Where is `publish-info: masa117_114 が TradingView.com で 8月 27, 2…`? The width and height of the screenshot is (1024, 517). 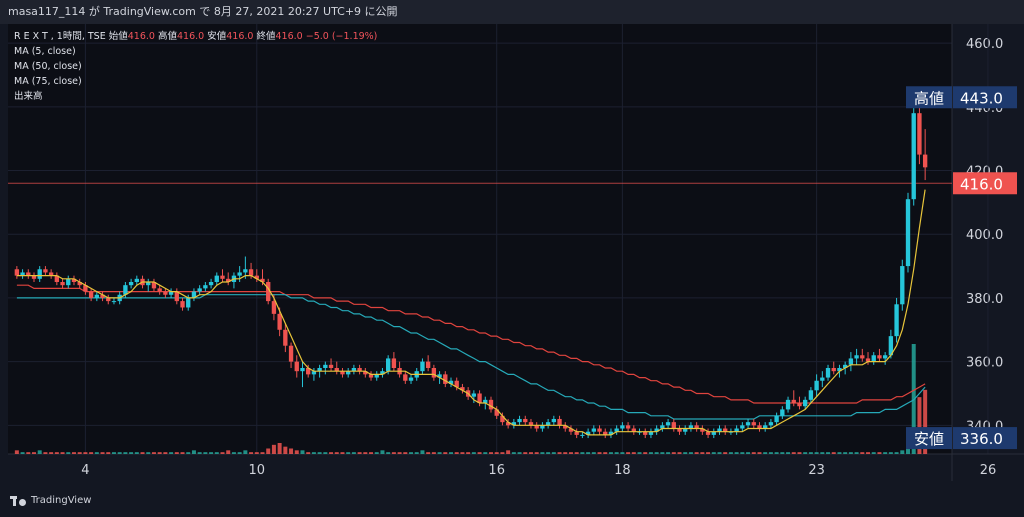
publish-info: masa117_114 が TradingView.com で 8月 27, 2… is located at coordinates (203, 11).